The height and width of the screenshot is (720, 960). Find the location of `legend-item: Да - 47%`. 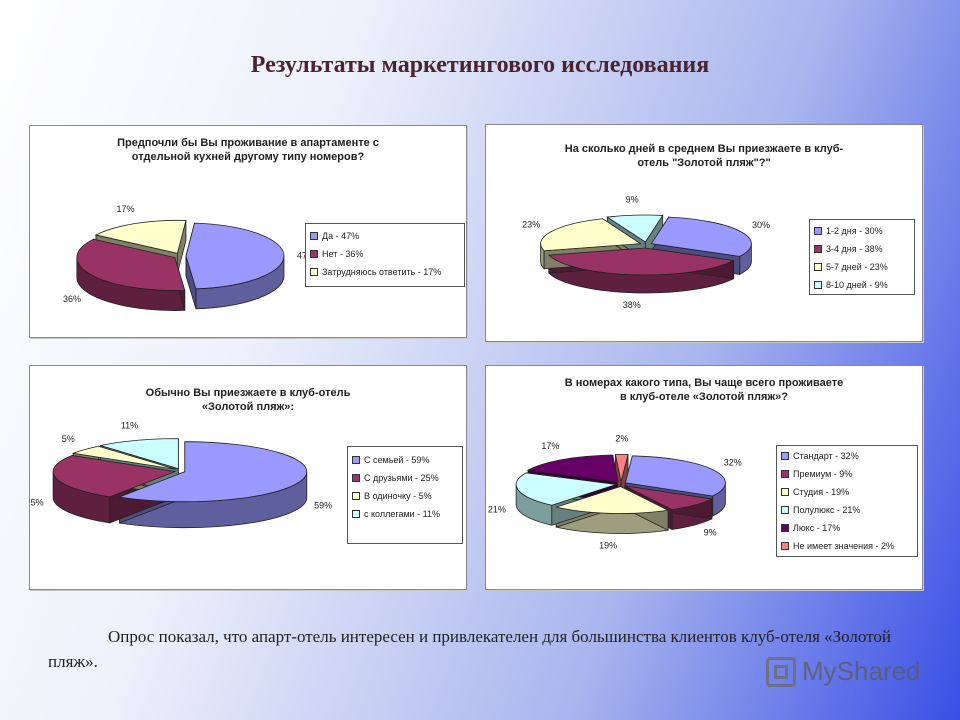

legend-item: Да - 47% is located at coordinates (385, 236).